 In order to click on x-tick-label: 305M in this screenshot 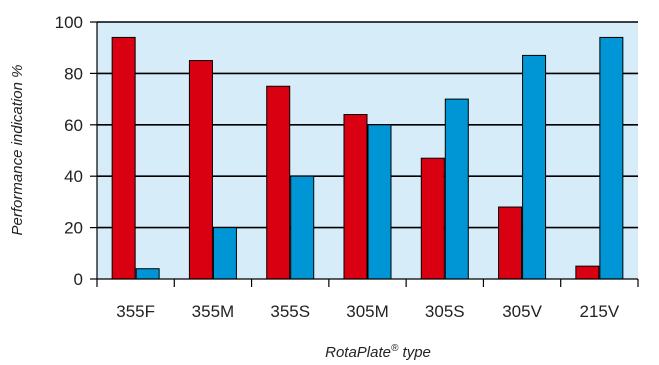, I will do `click(367, 311)`.